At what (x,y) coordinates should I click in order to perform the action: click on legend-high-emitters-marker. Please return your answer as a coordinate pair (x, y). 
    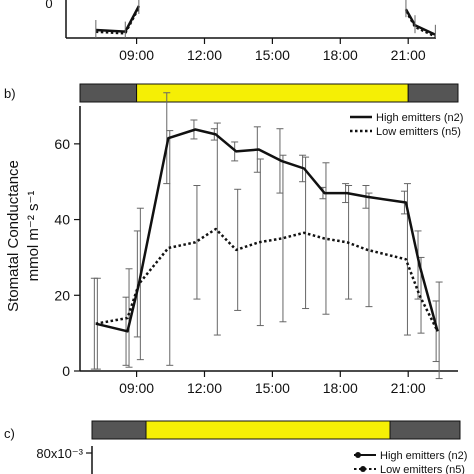
    Looking at the image, I should click on (358, 455).